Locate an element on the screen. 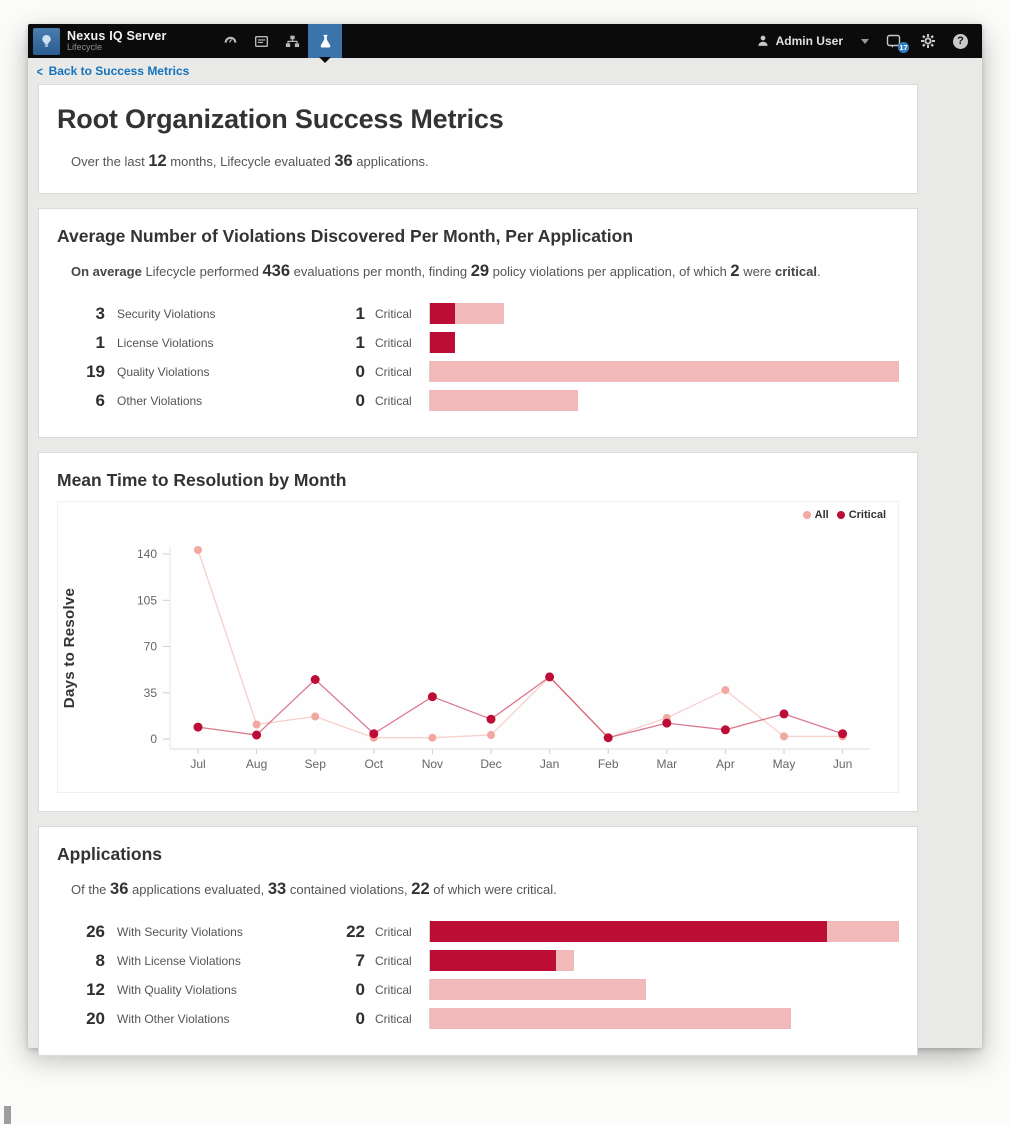 The image size is (1010, 1125). row-label: License Violations is located at coordinates (165, 342).